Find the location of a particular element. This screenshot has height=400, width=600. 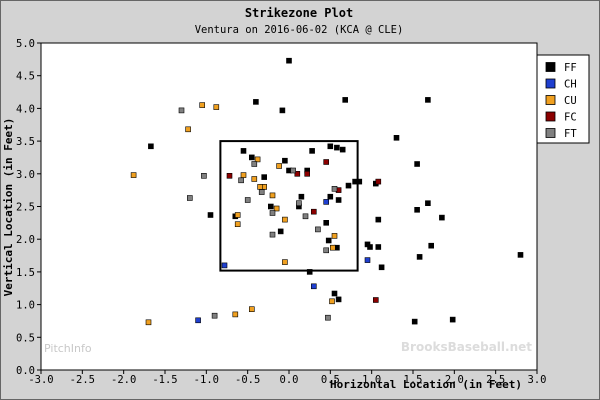

x-tick-label: -2.5 is located at coordinates (82, 380).